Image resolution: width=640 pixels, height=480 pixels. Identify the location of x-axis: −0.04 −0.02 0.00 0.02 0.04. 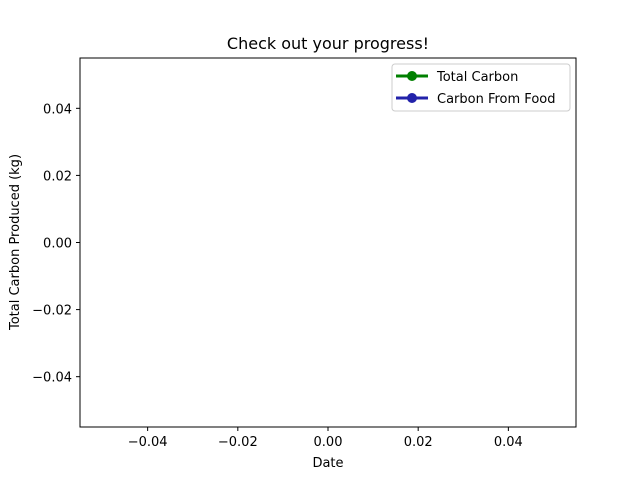
(325, 438).